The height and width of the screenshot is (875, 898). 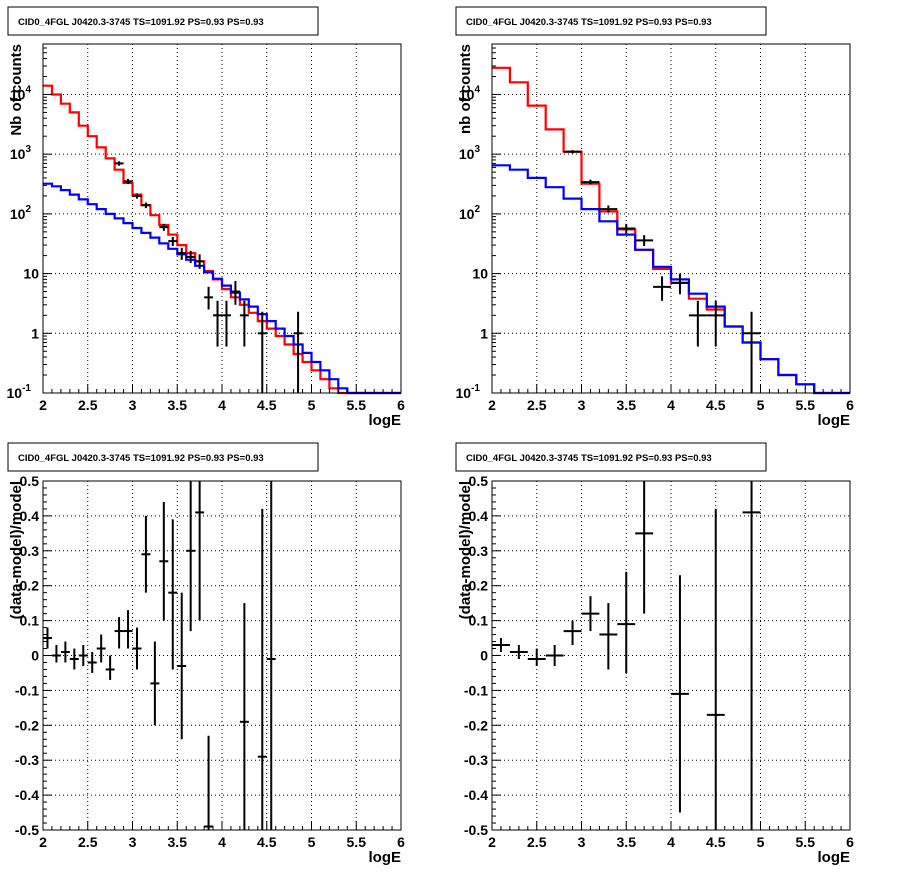 I want to click on y-tick-label: -0.5, so click(x=476, y=830).